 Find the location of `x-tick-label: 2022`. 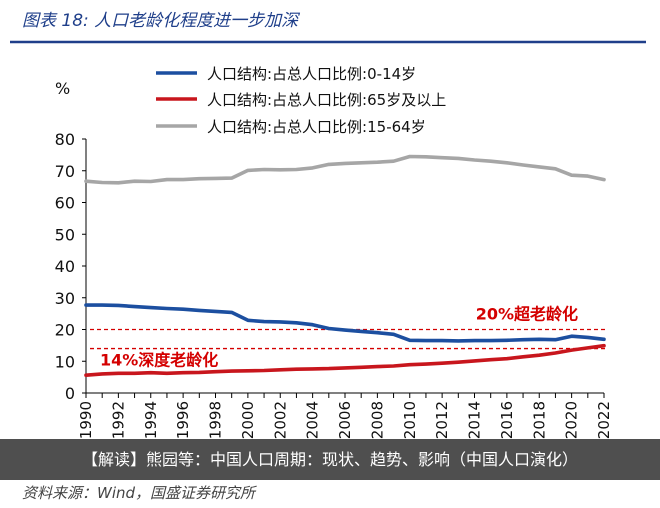

x-tick-label: 2022 is located at coordinates (604, 420).